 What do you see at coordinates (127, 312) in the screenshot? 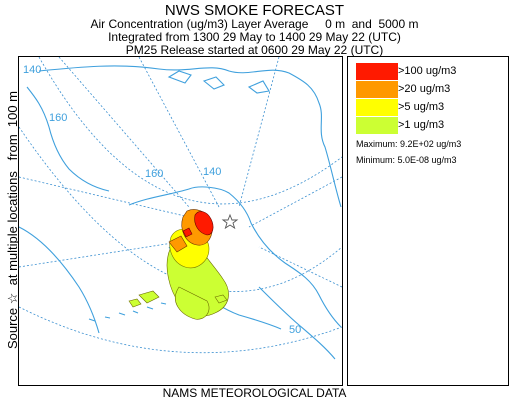
I see `aleutian-chain` at bounding box center [127, 312].